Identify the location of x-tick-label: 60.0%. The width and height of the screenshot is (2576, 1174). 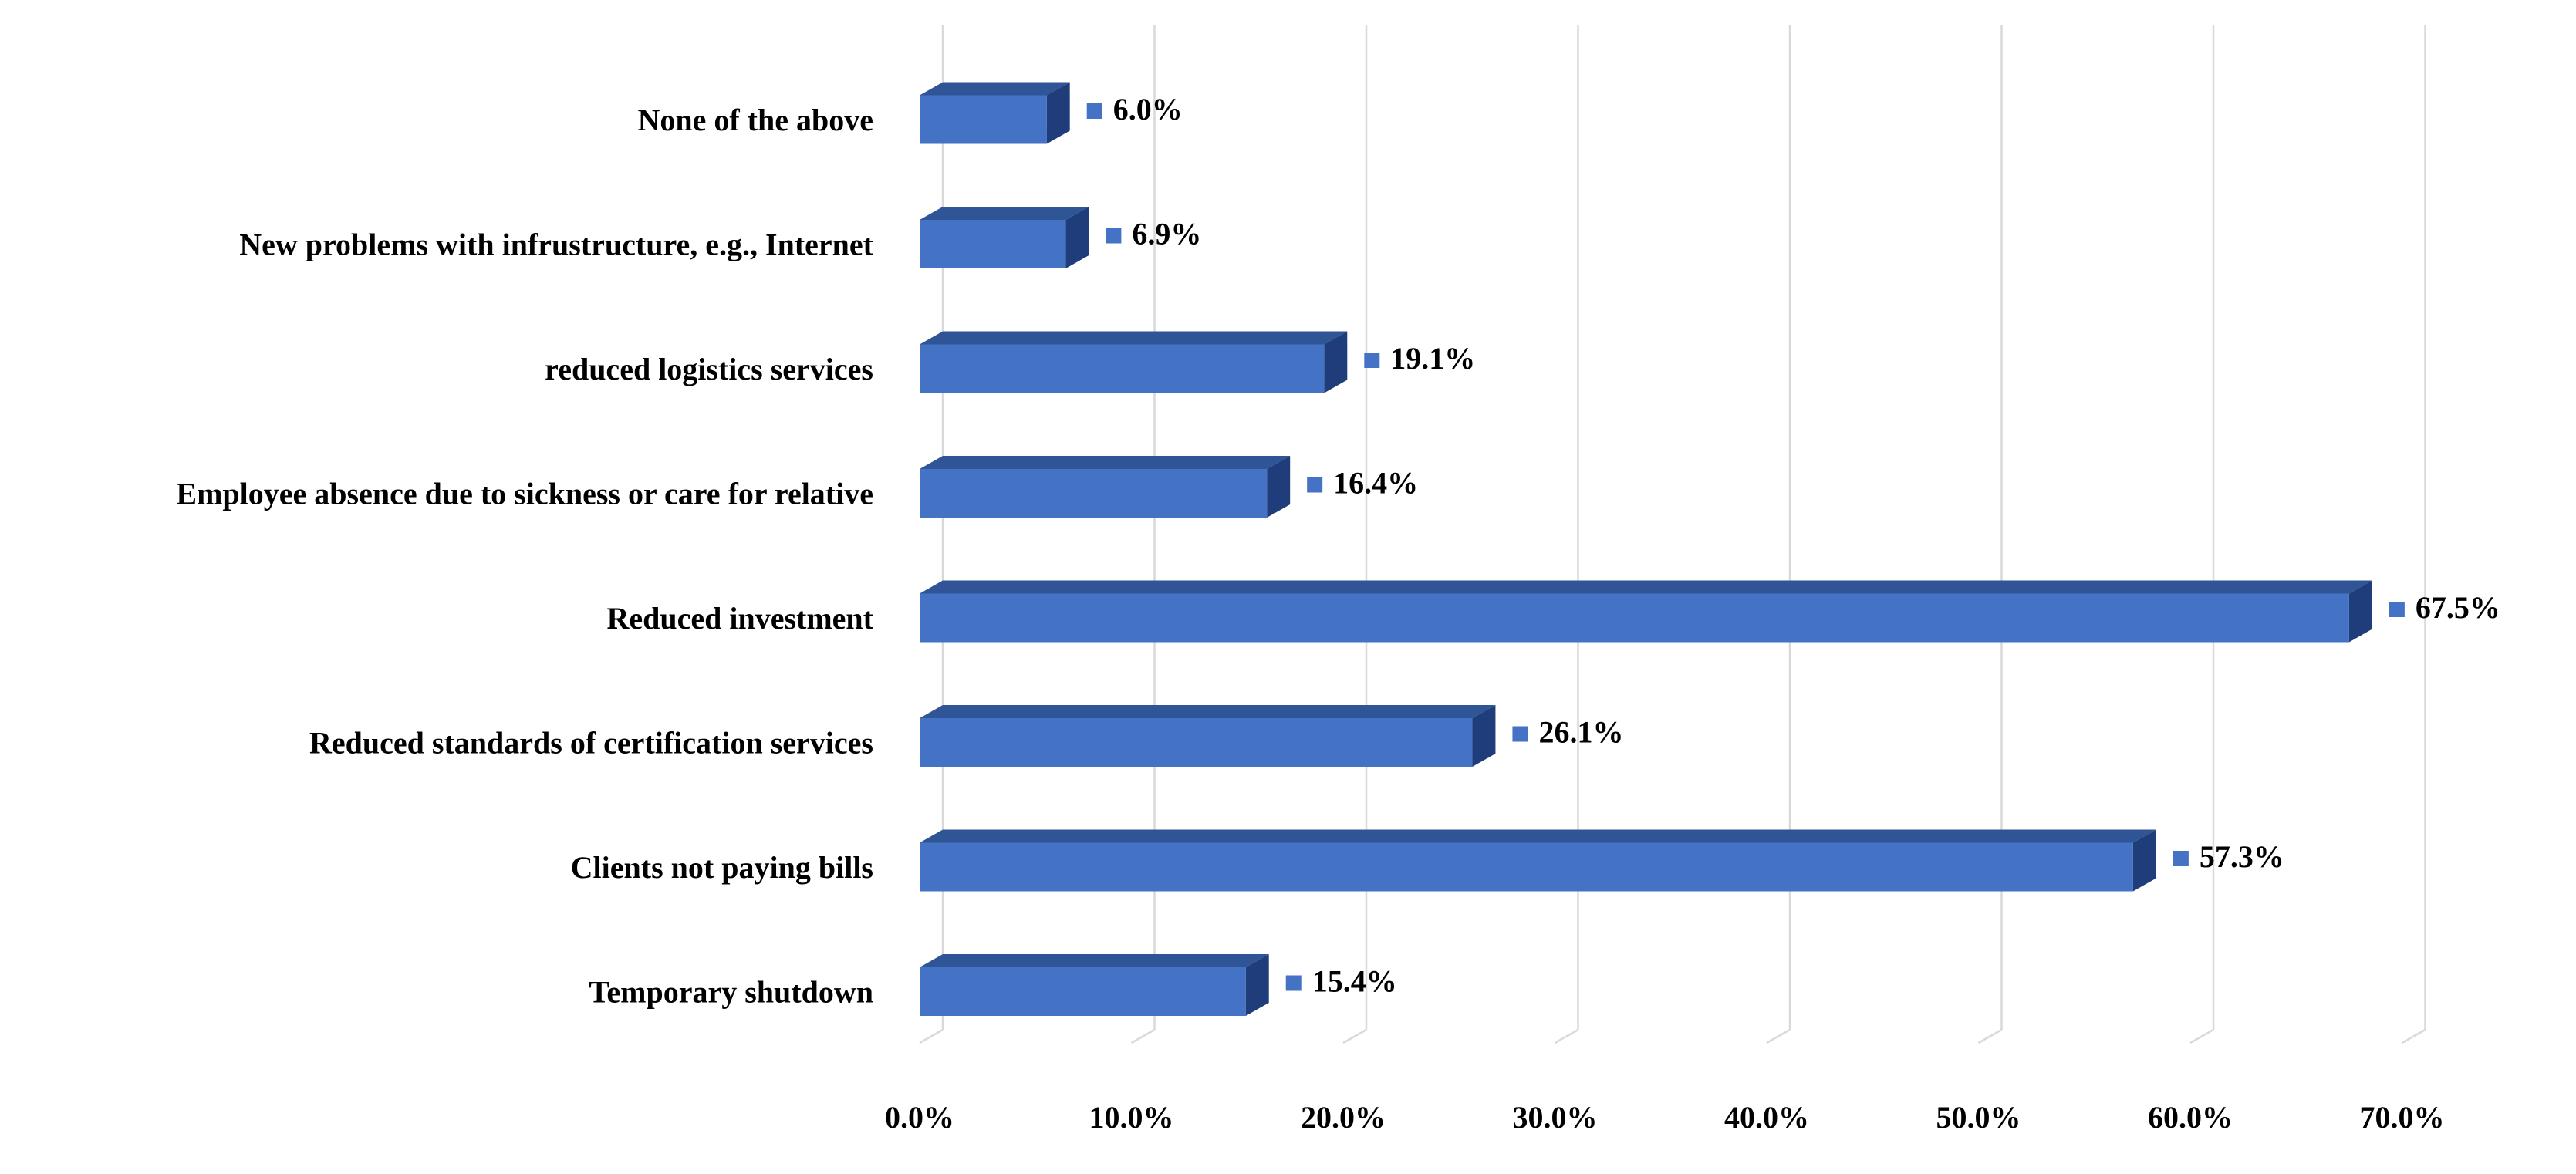
(2190, 1117).